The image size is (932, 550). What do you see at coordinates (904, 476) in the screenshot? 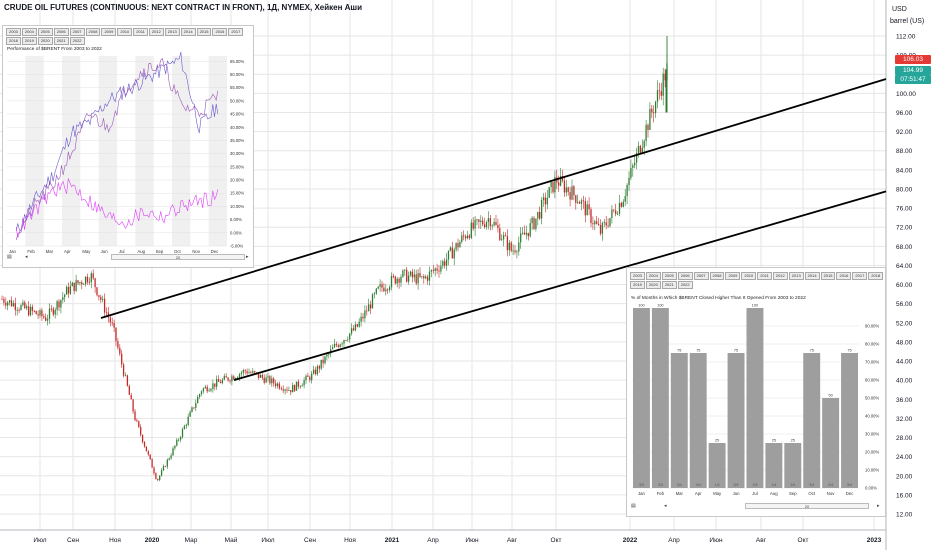
I see `y-tick-label: 20.00` at bounding box center [904, 476].